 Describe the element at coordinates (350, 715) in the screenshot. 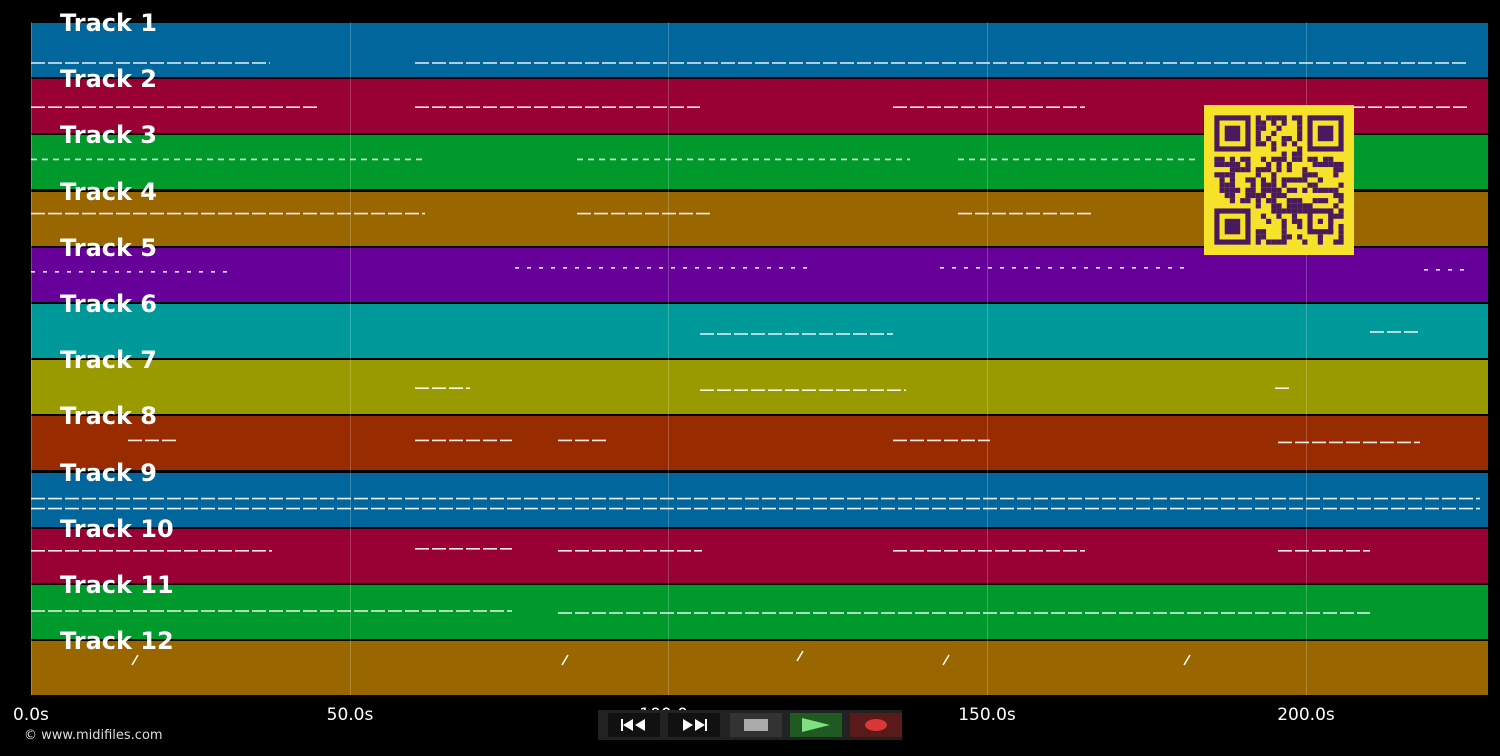

I see `time-tick-label: 50.0s` at that location.